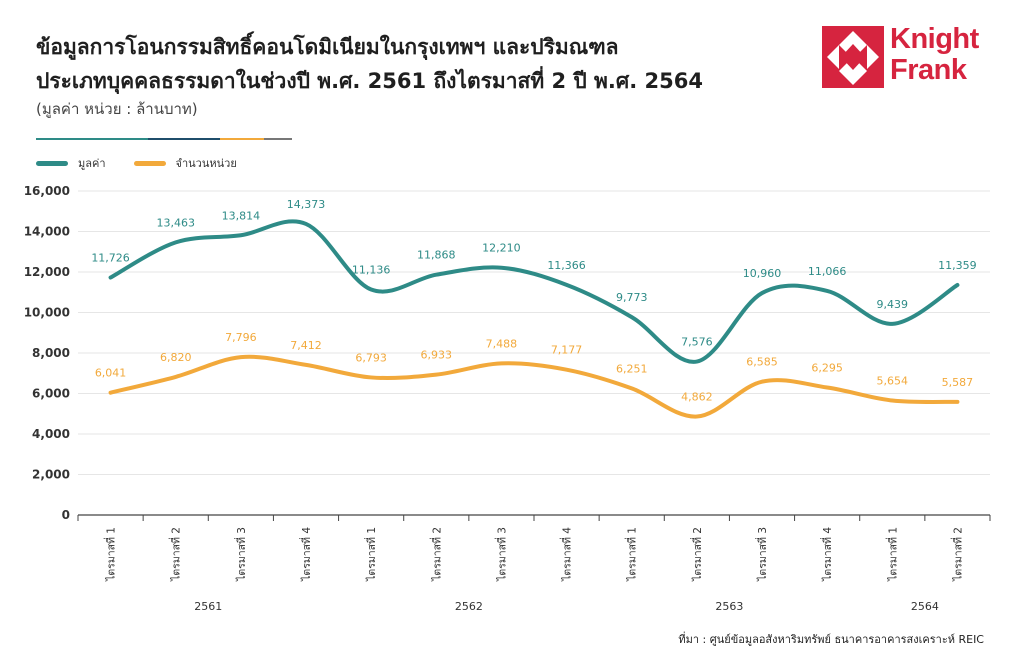  I want to click on data-label-value: 13,814, so click(241, 215).